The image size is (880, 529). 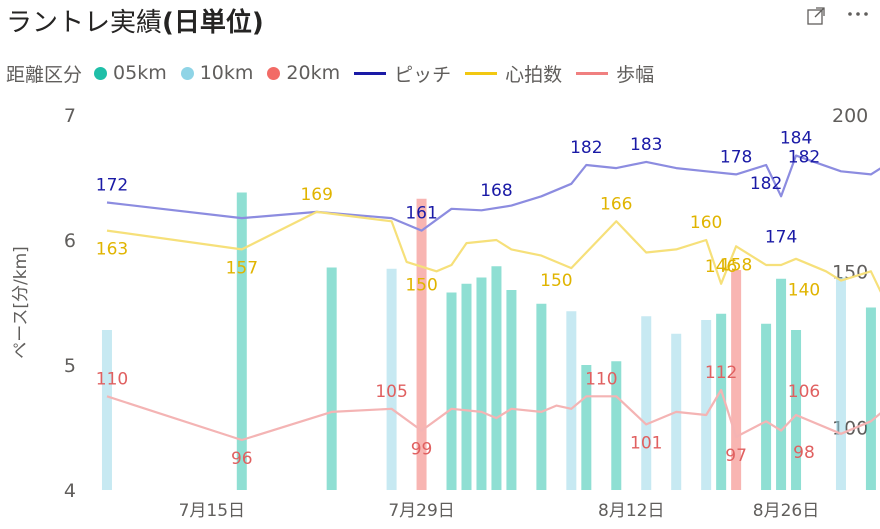 I want to click on legend-label-pitch: ピッチ, so click(x=423, y=74).